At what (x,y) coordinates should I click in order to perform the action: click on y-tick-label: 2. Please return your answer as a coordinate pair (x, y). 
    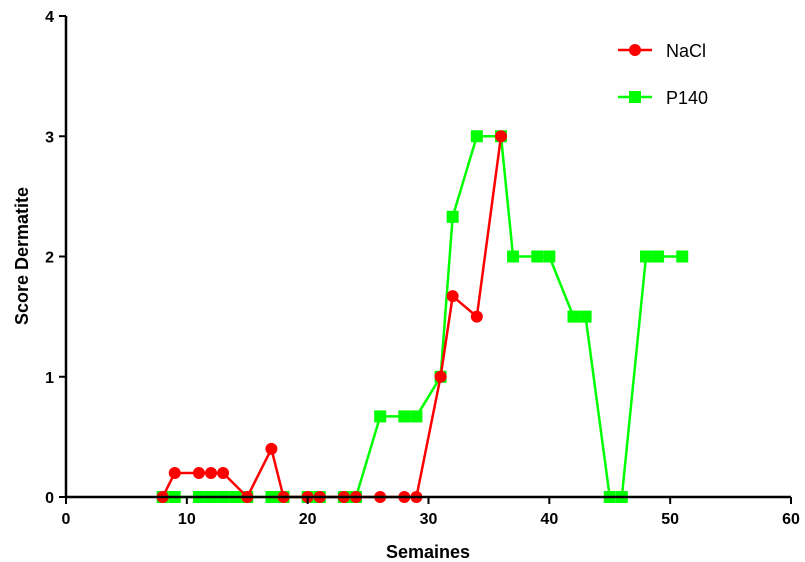
    Looking at the image, I should click on (49, 258).